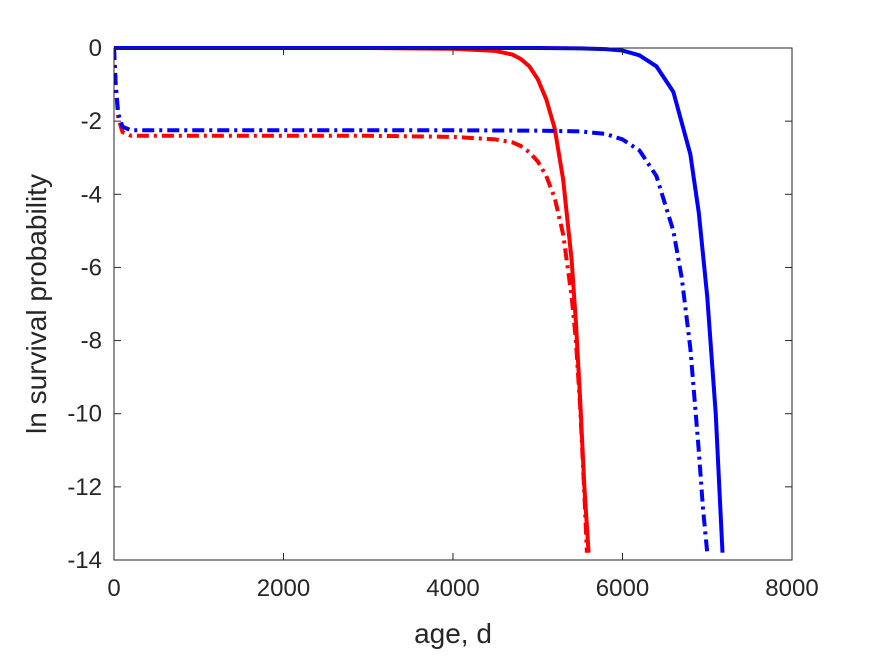  What do you see at coordinates (113, 588) in the screenshot?
I see `x-tick-label: 0` at bounding box center [113, 588].